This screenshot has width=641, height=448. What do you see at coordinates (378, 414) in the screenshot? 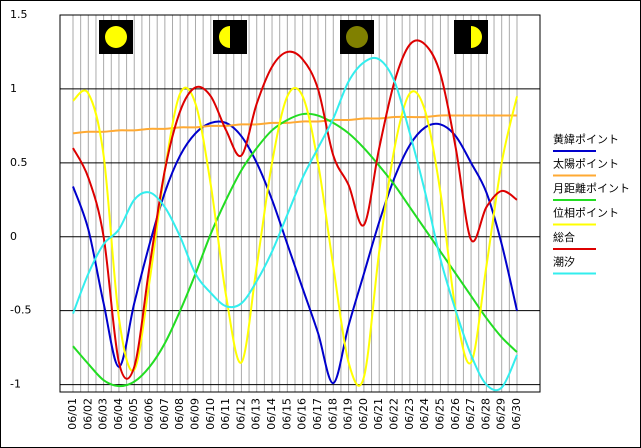
I see `x-tick-label: 06/21` at bounding box center [378, 414].